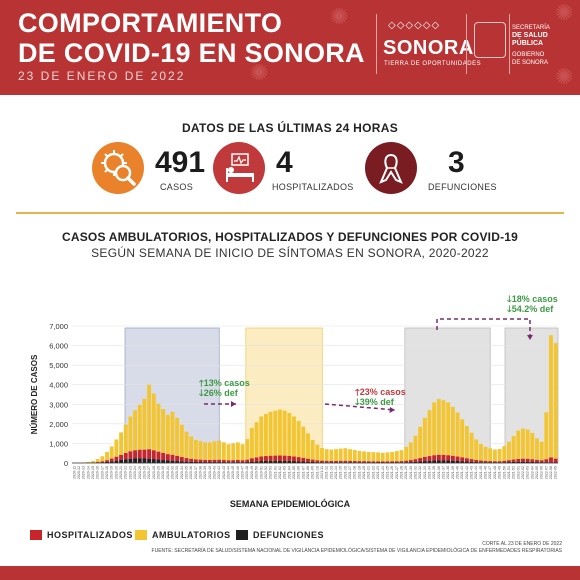 The width and height of the screenshot is (580, 580). I want to click on x-tick-label: 2021-33, so click(425, 472).